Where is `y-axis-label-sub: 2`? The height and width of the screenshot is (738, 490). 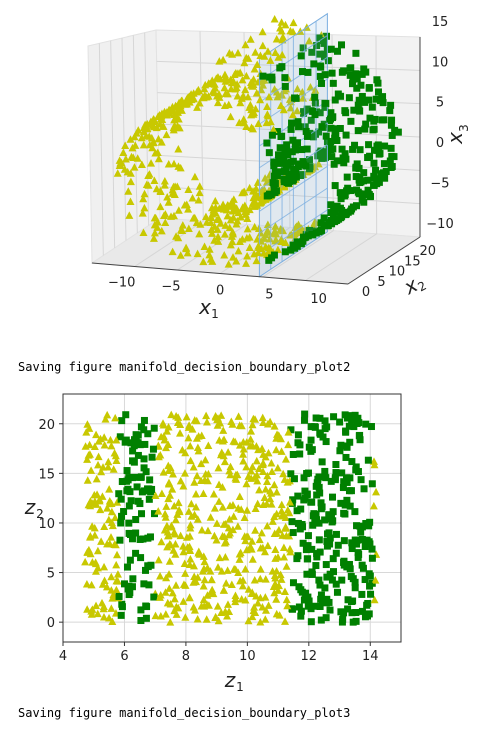
y-axis-label-sub: 2 is located at coordinates (40, 514).